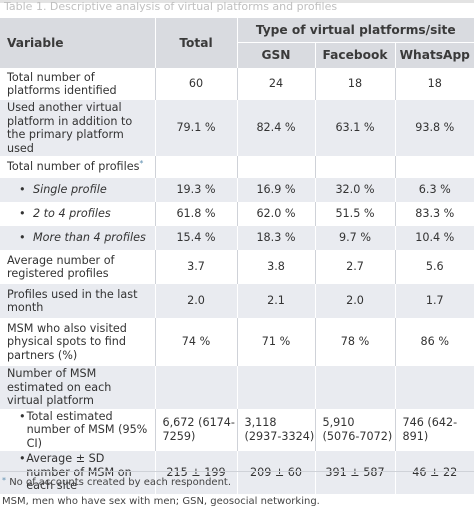 Image resolution: width=474 pixels, height=508 pixels. Describe the element at coordinates (195, 128) in the screenshot. I see `cell-total: 79.1 %` at that location.